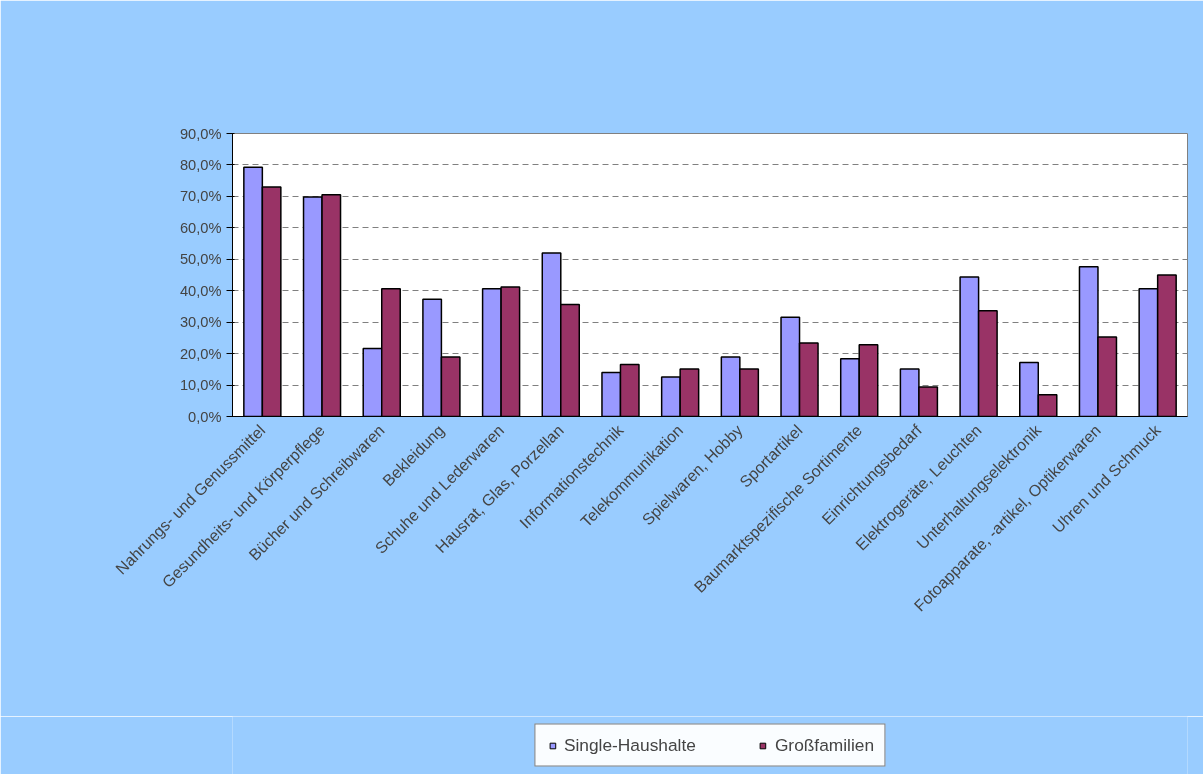 This screenshot has height=778, width=1203. Describe the element at coordinates (205, 416) in the screenshot. I see `y-tick-label: 0,0%` at that location.